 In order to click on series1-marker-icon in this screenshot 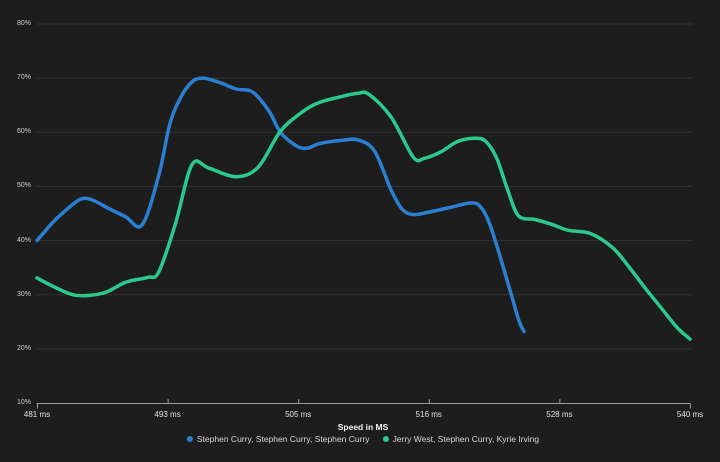, I will do `click(189, 439)`.